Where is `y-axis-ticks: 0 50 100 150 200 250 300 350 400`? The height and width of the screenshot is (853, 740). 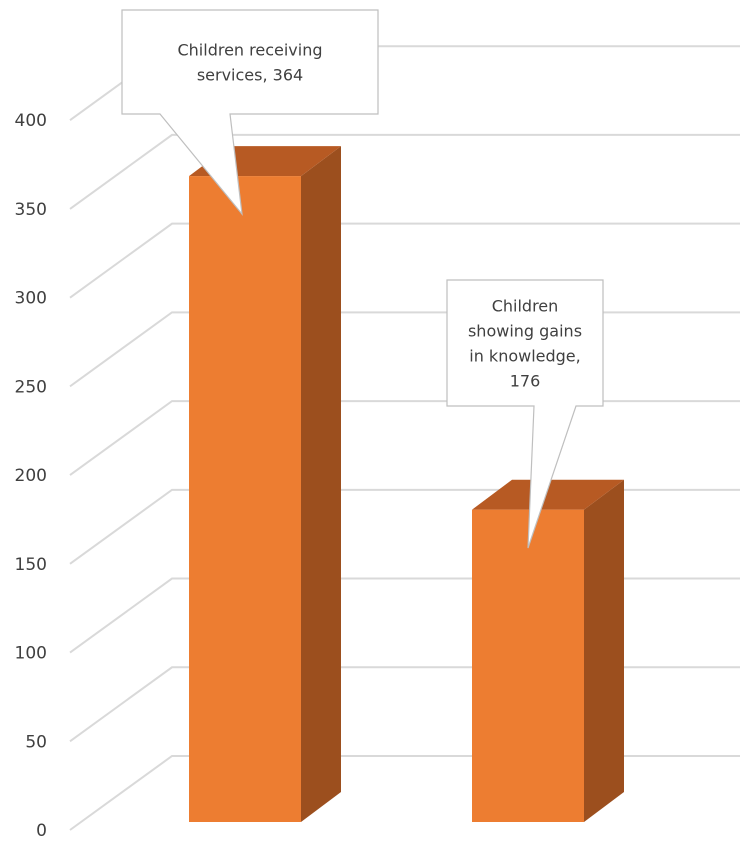
y-axis-ticks: 0 50 100 150 200 250 300 350 400 is located at coordinates (31, 476).